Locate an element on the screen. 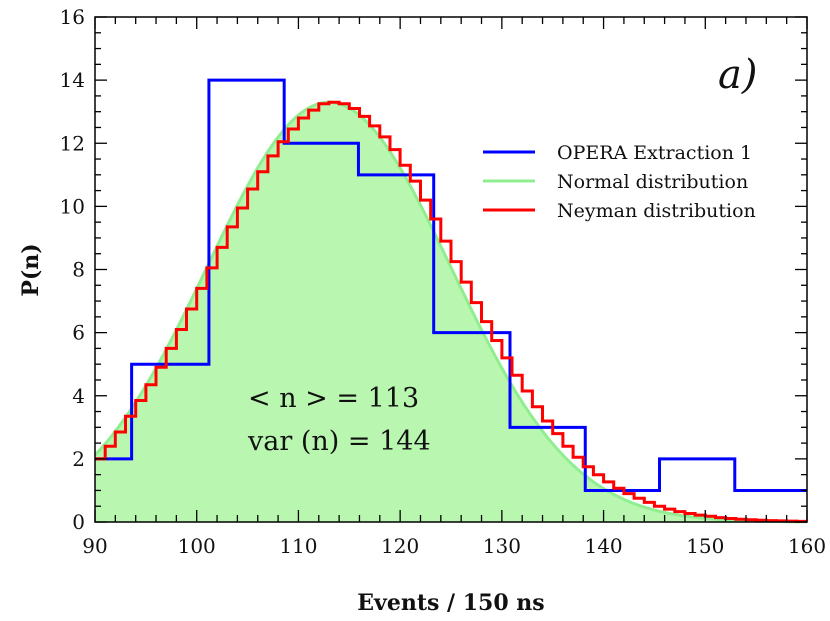 The height and width of the screenshot is (621, 830). x-tick-label: 130 is located at coordinates (502, 546).